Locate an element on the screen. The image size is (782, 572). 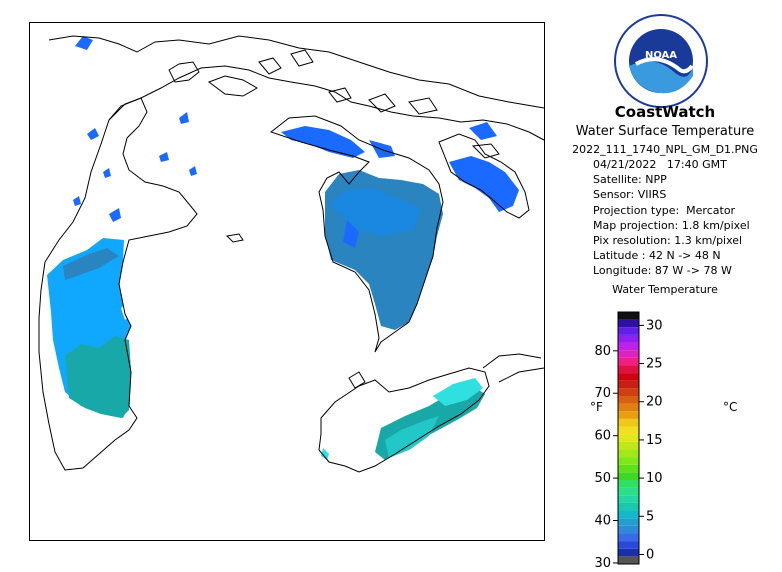
celsius-tick-label: 10 is located at coordinates (654, 478).